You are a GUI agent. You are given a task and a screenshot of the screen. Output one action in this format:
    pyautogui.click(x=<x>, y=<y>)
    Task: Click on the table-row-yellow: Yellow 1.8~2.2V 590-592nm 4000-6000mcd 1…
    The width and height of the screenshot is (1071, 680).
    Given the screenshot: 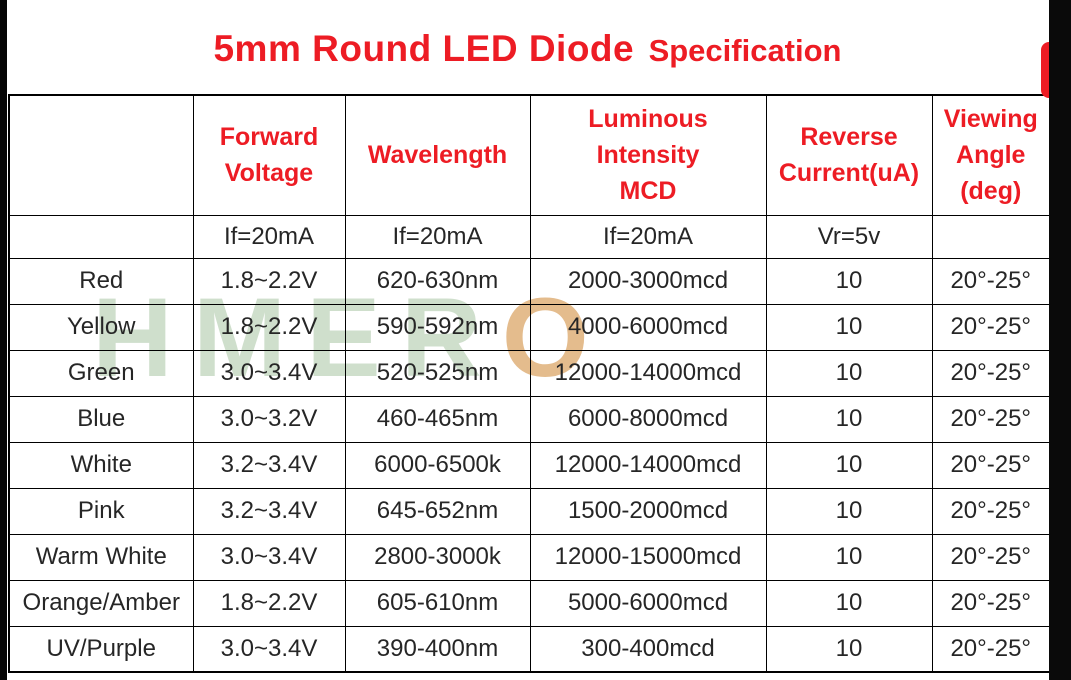 What is the action you would take?
    pyautogui.click(x=529, y=327)
    